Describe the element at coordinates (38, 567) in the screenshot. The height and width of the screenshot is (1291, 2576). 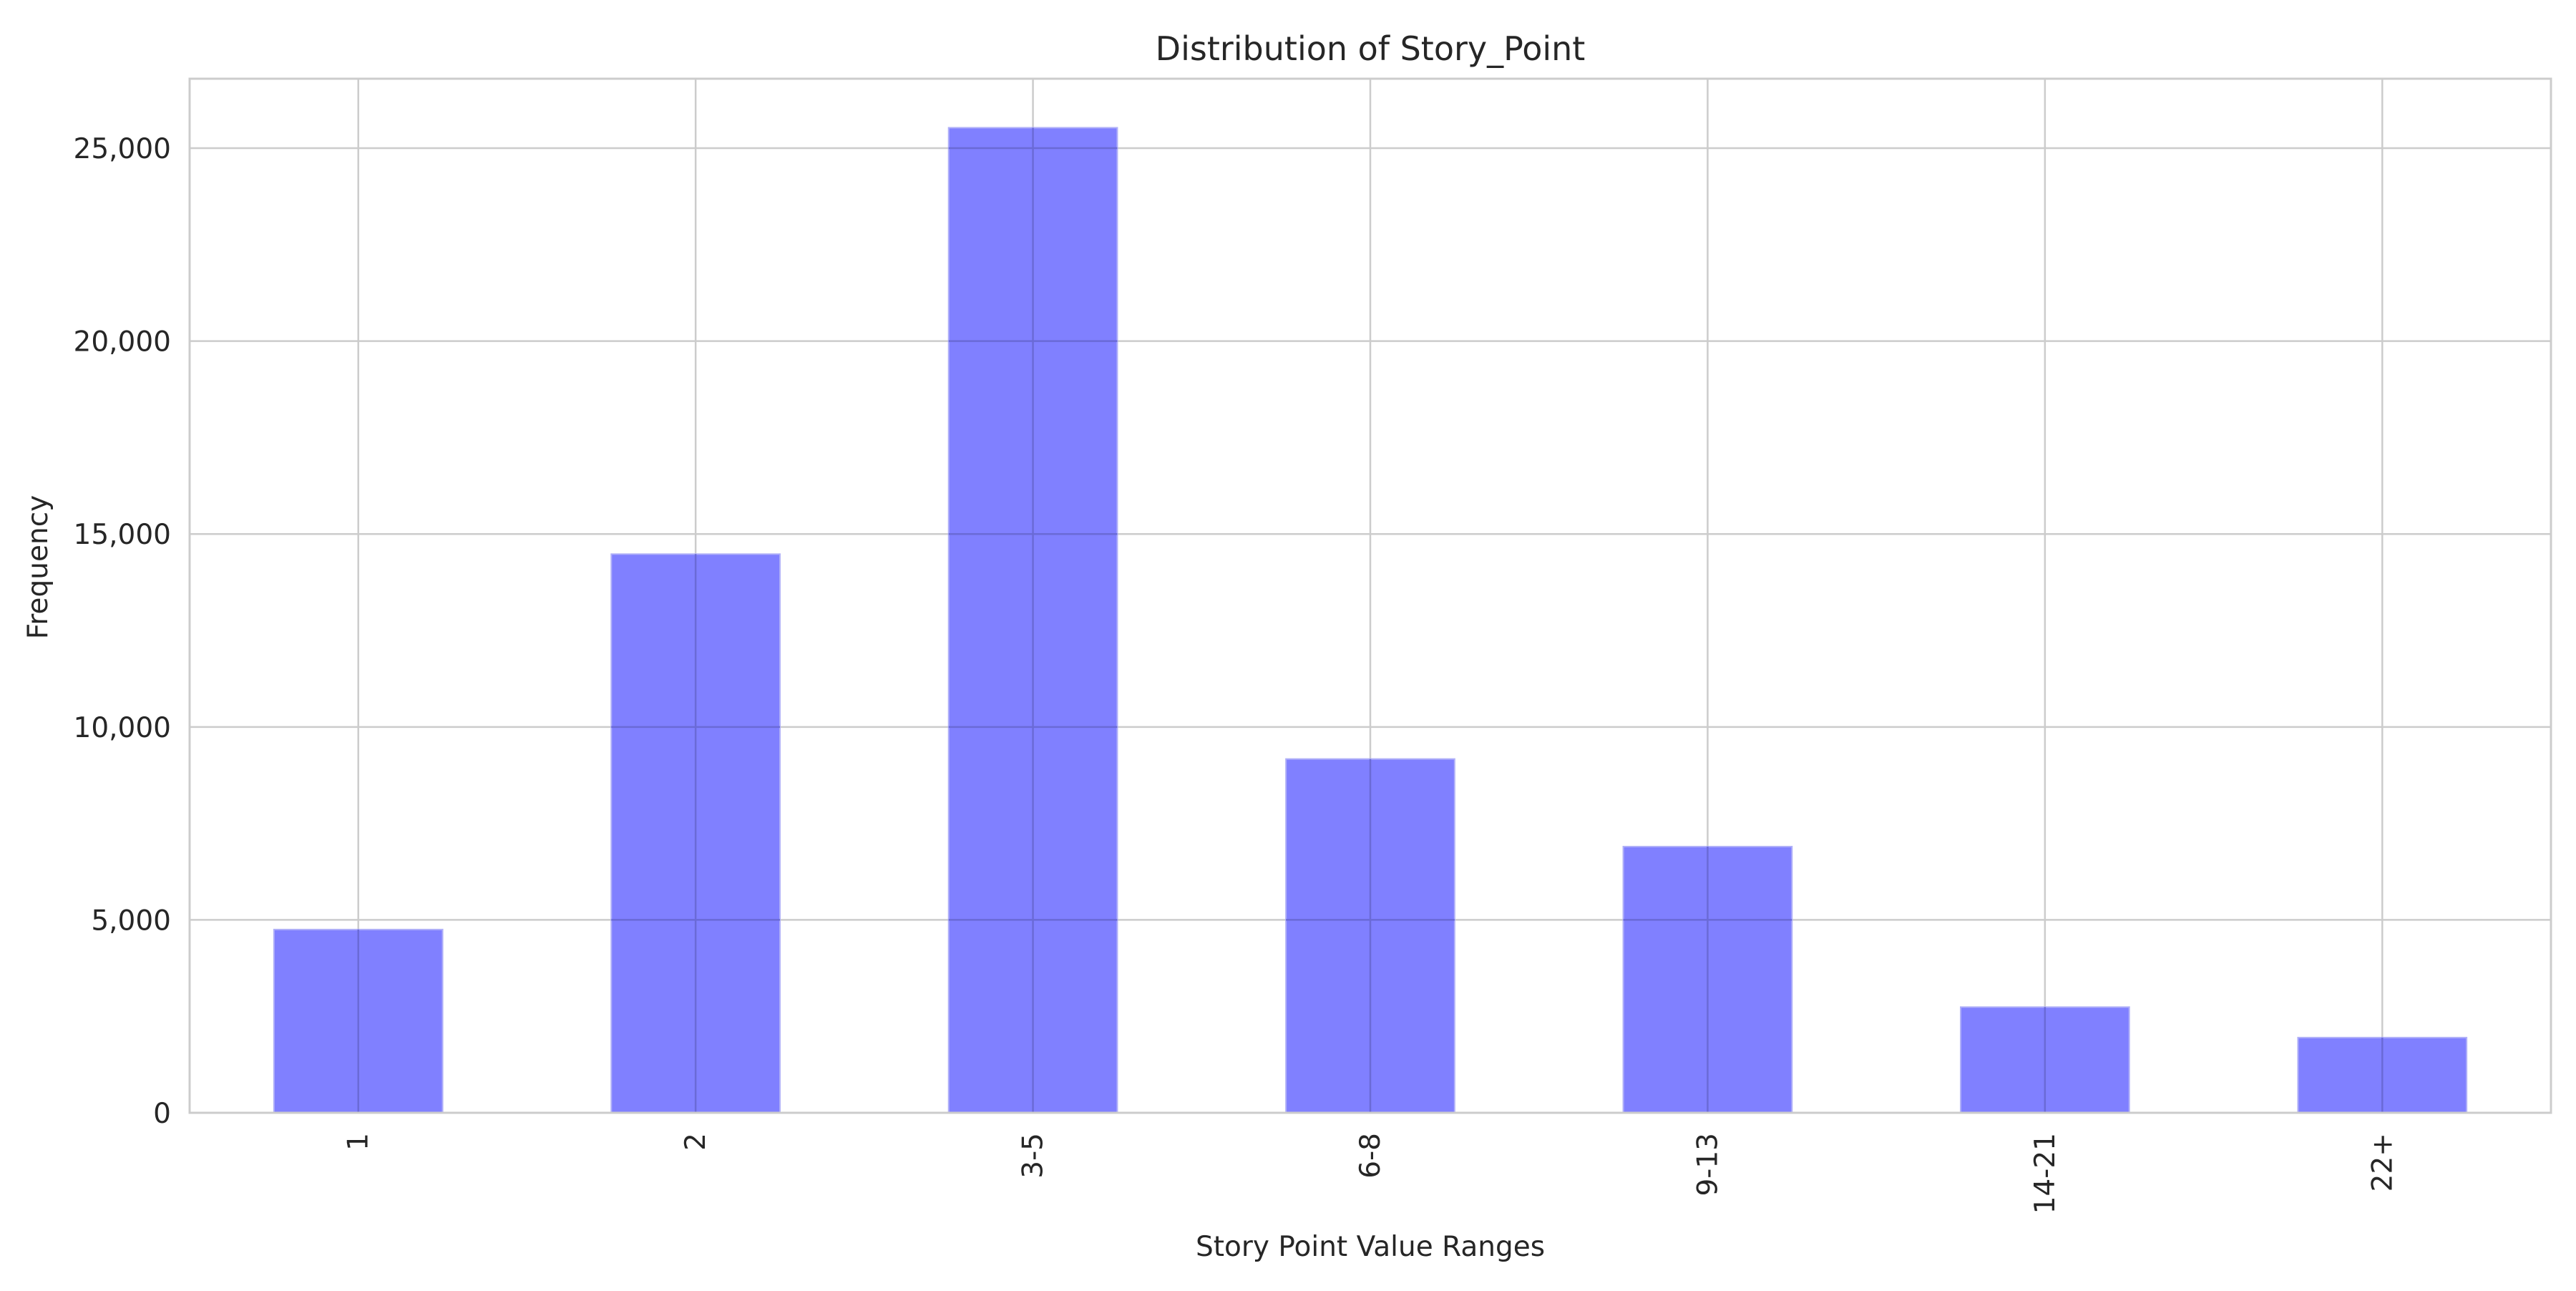
I see `y-axis-label: Frequency` at that location.